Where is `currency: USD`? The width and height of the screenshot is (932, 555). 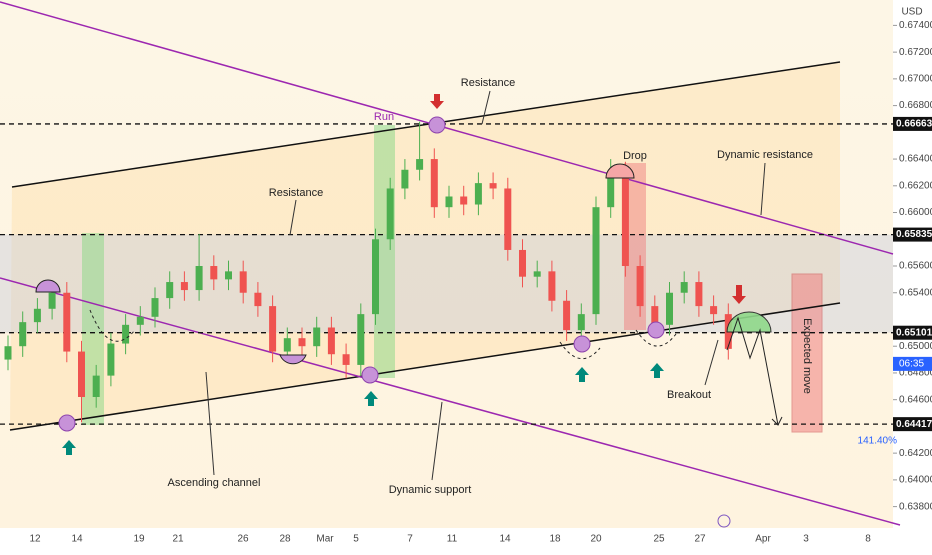 currency: USD is located at coordinates (911, 12).